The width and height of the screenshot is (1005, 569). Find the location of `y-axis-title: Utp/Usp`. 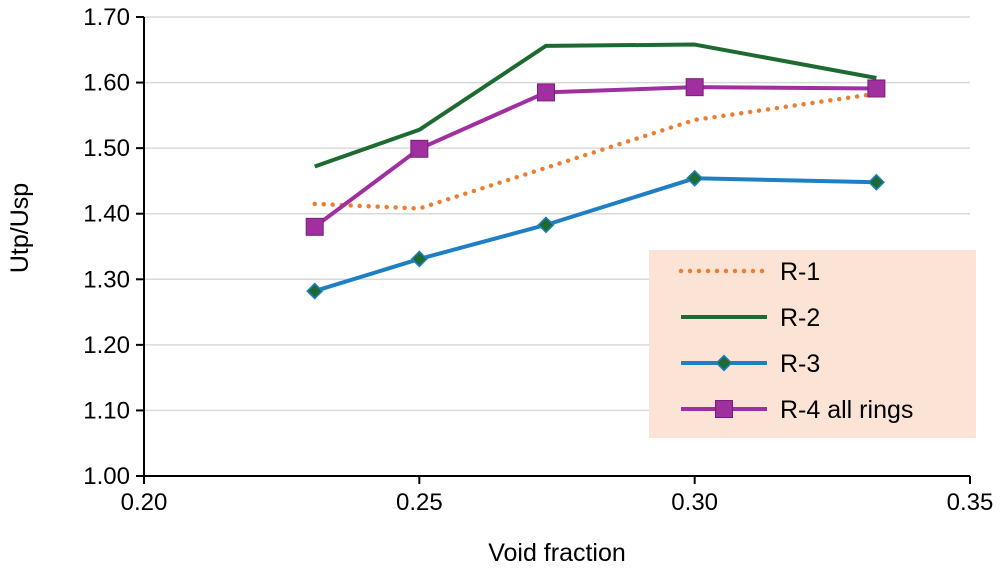

y-axis-title: Utp/Usp is located at coordinates (20, 228).